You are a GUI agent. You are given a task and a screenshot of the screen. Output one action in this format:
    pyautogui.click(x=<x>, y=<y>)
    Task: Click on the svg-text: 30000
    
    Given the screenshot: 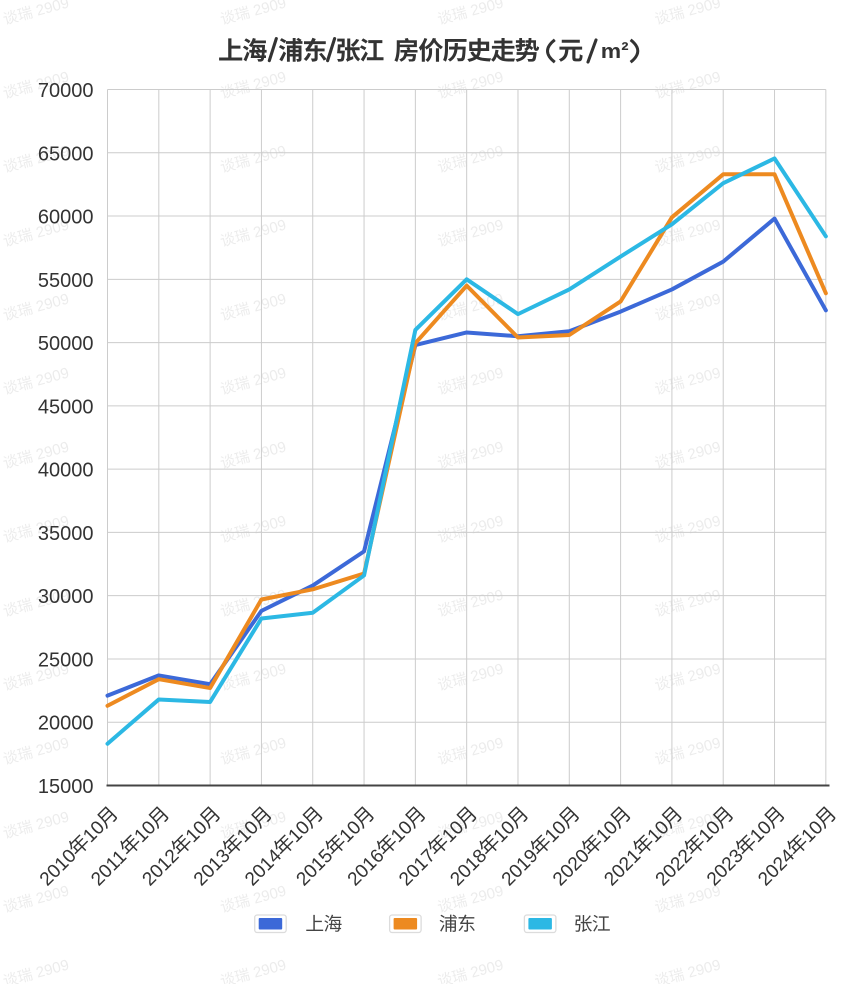 What is the action you would take?
    pyautogui.click(x=66, y=597)
    